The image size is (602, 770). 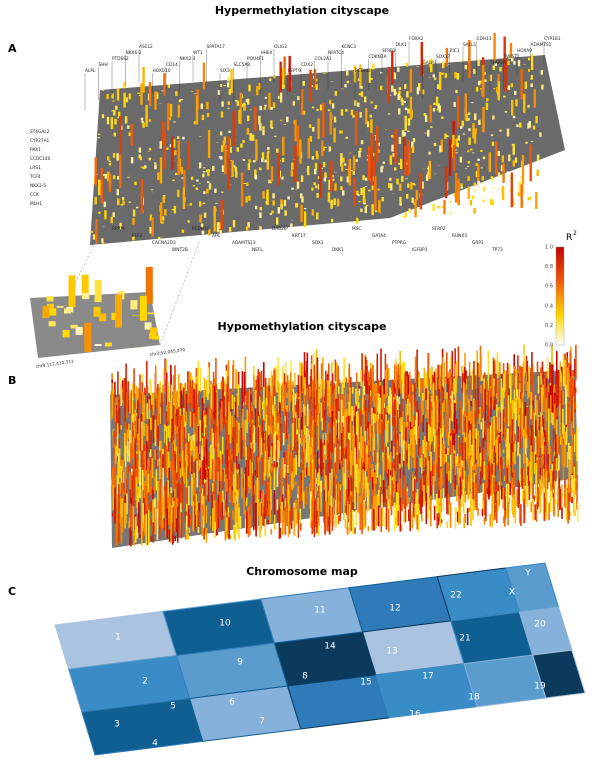 I want to click on gene-label: PCDHB, so click(x=362, y=71).